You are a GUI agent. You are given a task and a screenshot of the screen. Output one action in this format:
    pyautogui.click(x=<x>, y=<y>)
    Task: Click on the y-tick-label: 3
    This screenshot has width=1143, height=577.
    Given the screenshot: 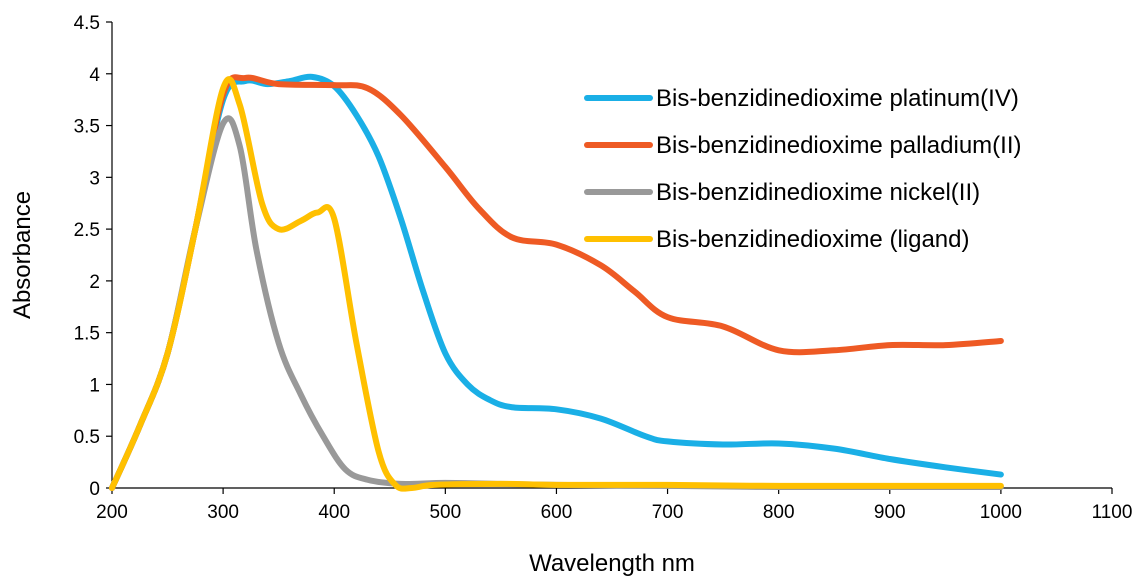 What is the action you would take?
    pyautogui.click(x=94, y=178)
    